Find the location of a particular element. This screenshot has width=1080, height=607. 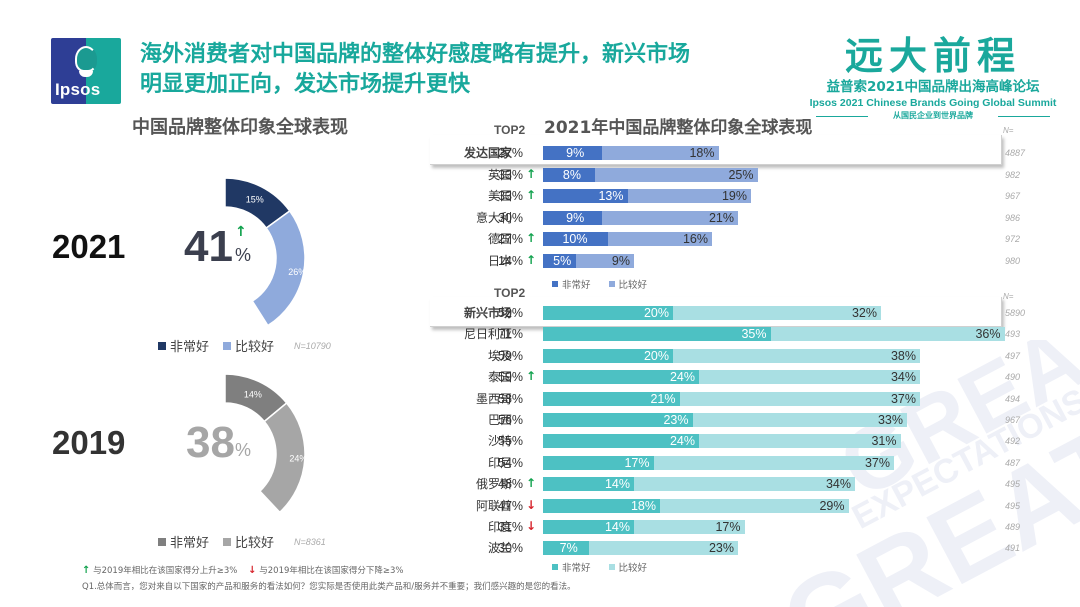

summit-slogan: 远大前程 is located at coordinates (932, 56).